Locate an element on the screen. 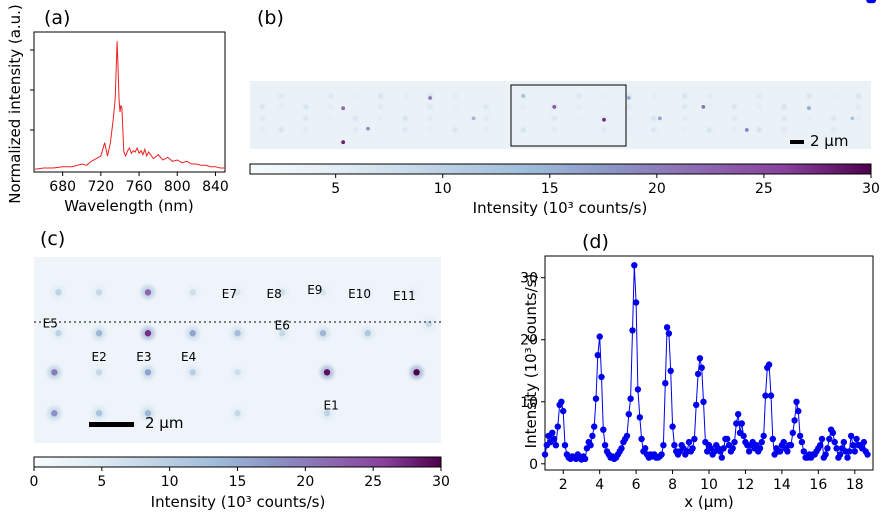 This screenshot has height=518, width=884. panel-d-x-tick-label: 18 is located at coordinates (855, 485).